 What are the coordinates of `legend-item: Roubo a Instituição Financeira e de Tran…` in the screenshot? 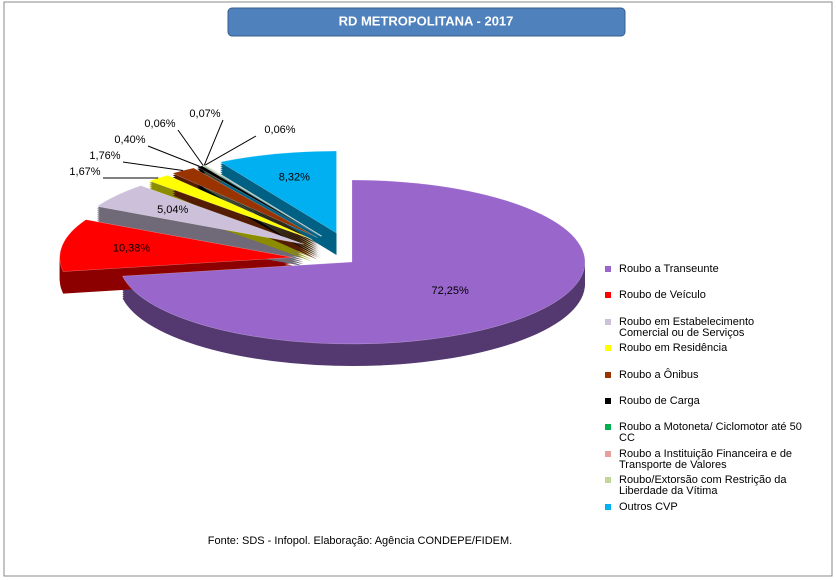 It's located at (705, 461).